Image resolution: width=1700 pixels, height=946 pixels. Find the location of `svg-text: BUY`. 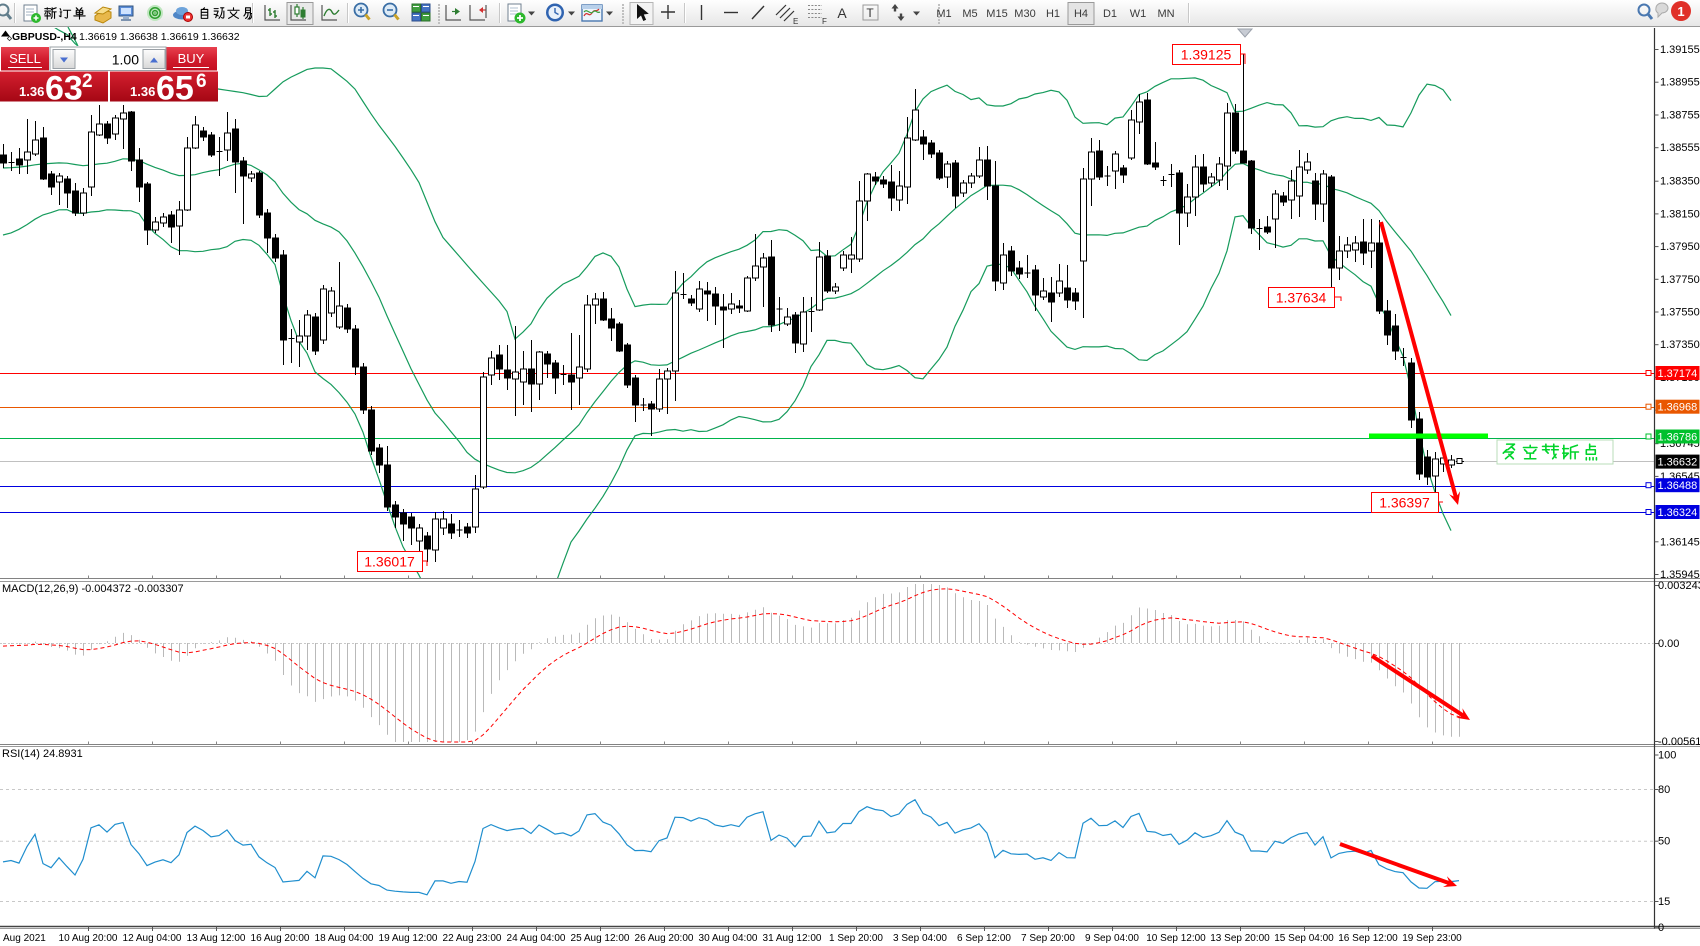

svg-text: BUY is located at coordinates (191, 58).